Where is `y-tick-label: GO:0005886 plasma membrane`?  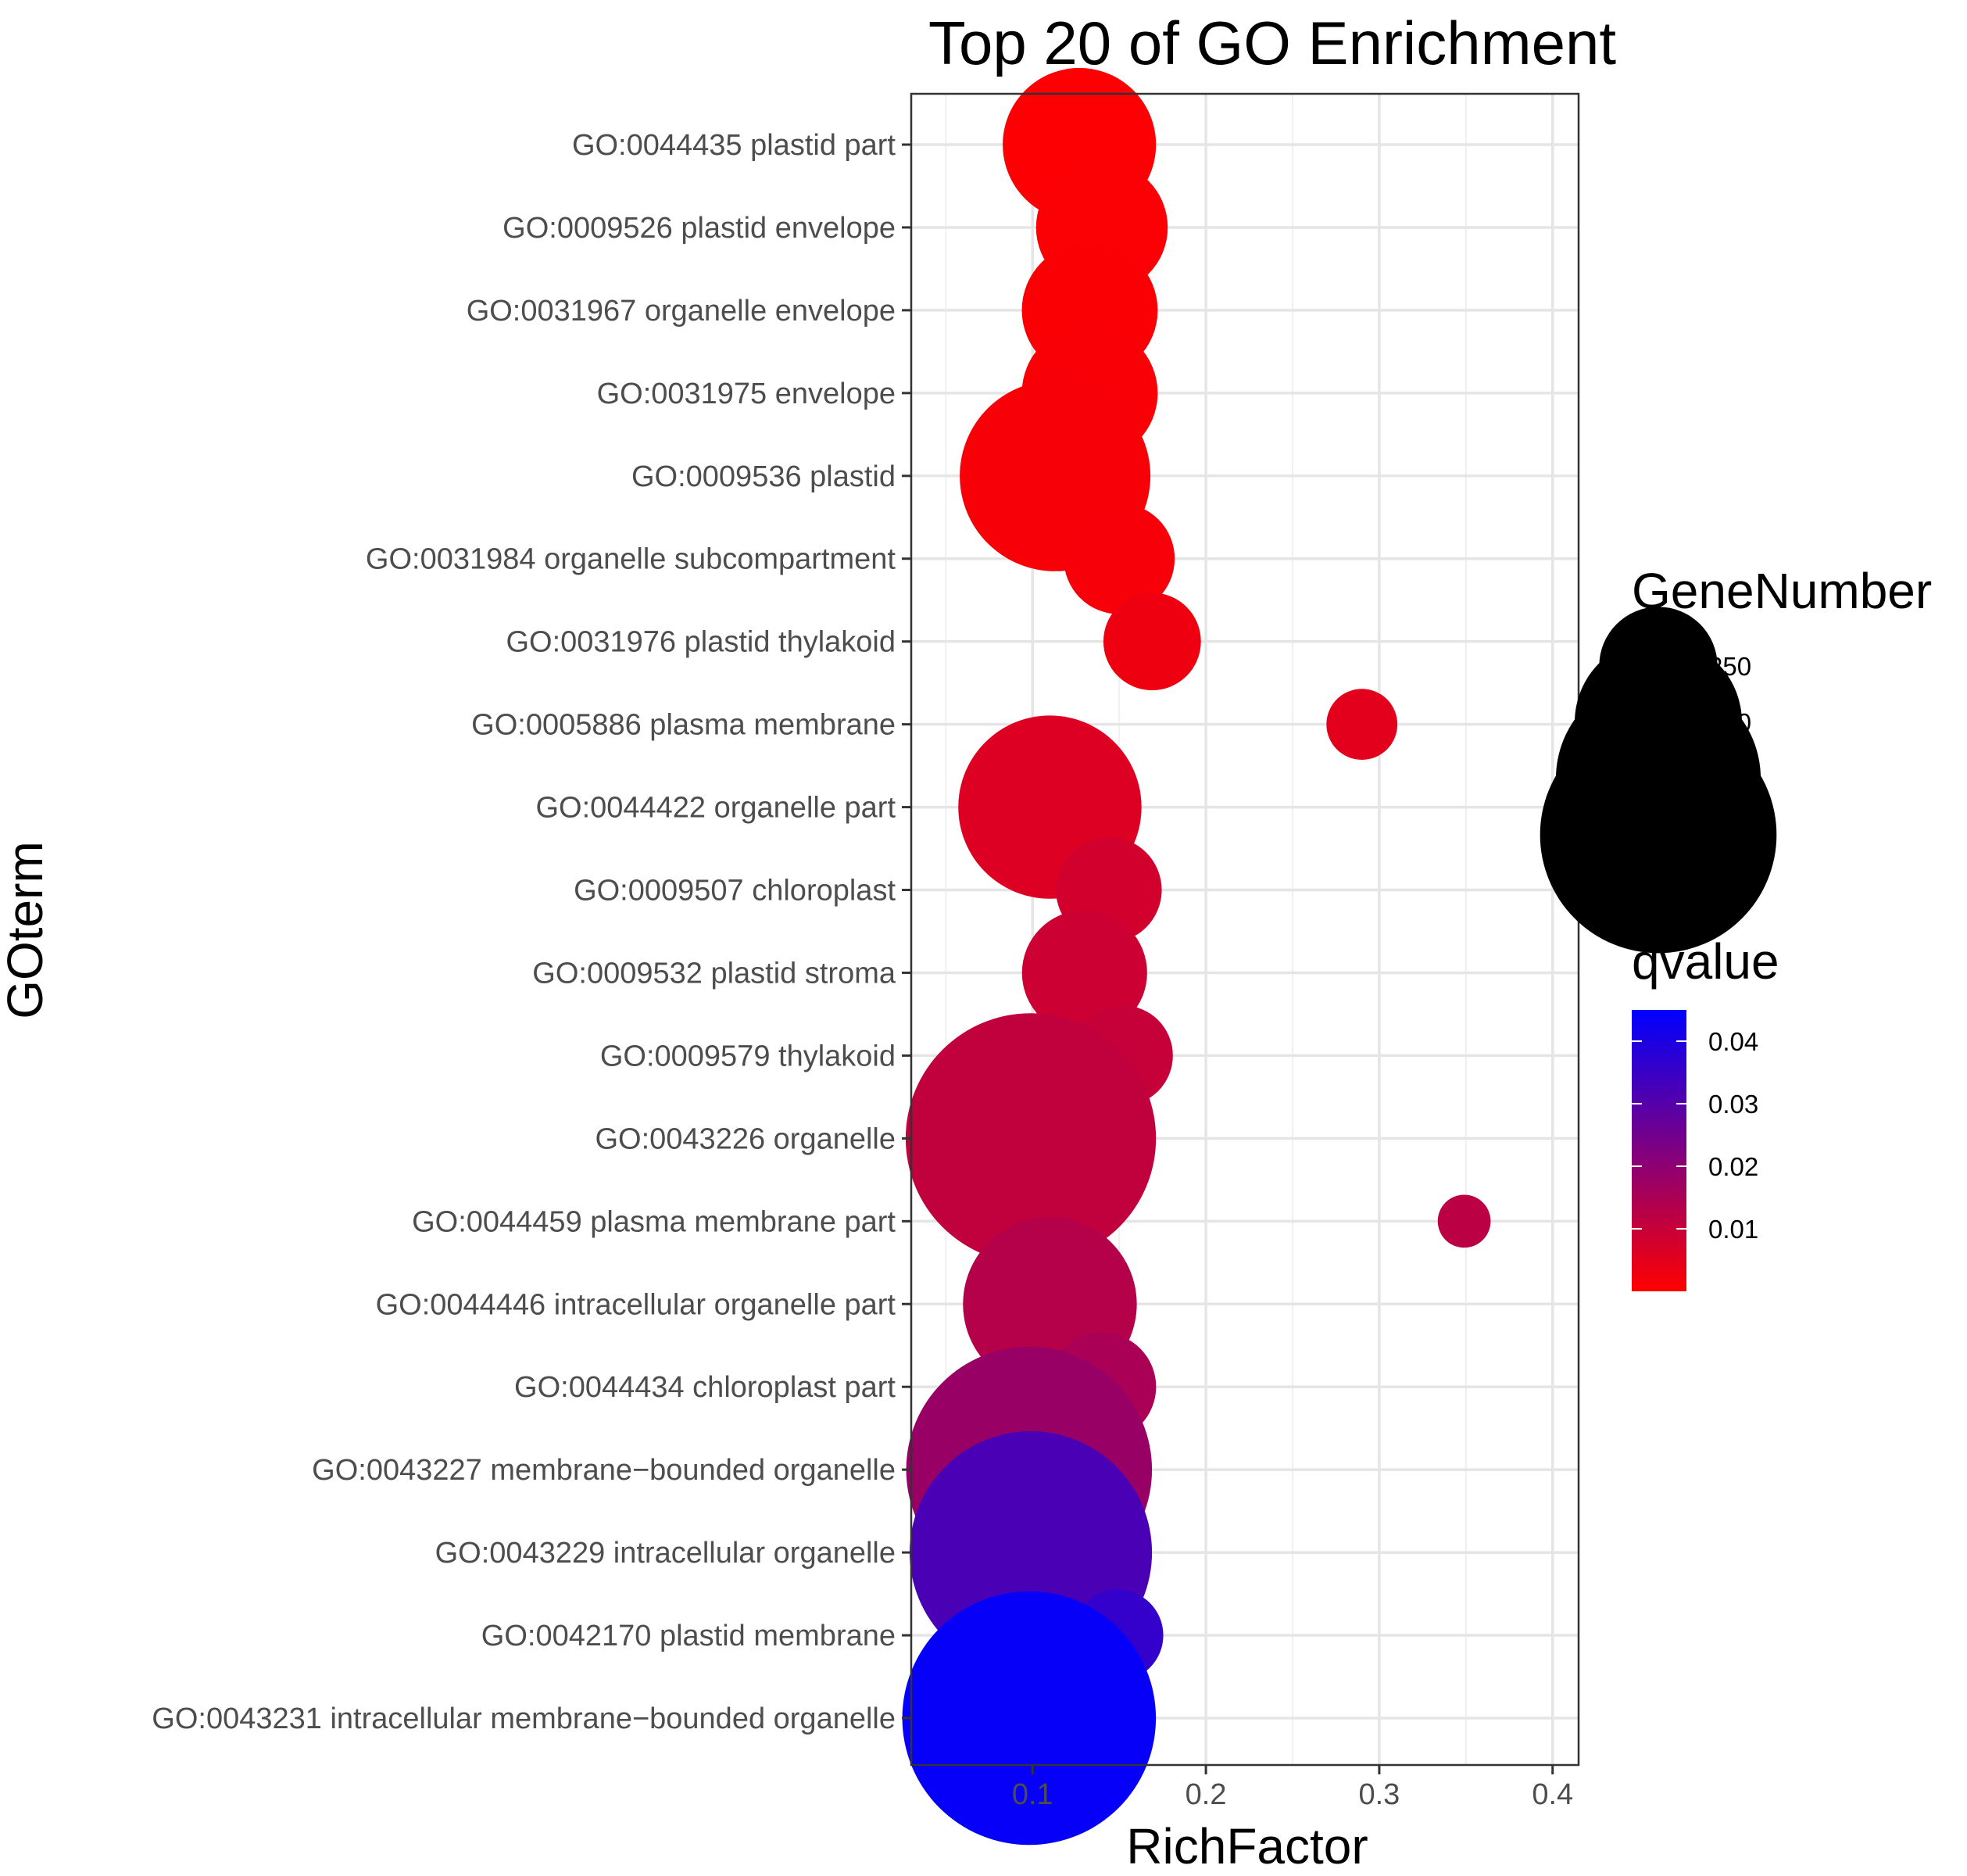 y-tick-label: GO:0005886 plasma membrane is located at coordinates (683, 725).